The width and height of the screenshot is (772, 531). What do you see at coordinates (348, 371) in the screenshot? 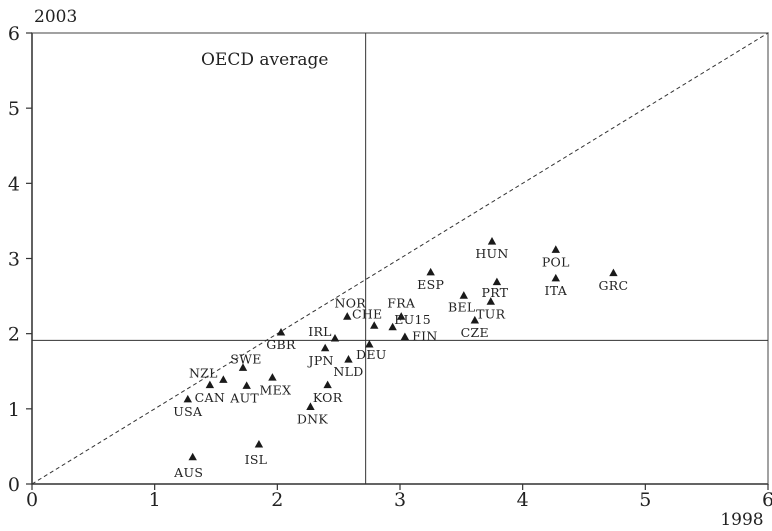
I see `point-label: NLD` at bounding box center [348, 371].